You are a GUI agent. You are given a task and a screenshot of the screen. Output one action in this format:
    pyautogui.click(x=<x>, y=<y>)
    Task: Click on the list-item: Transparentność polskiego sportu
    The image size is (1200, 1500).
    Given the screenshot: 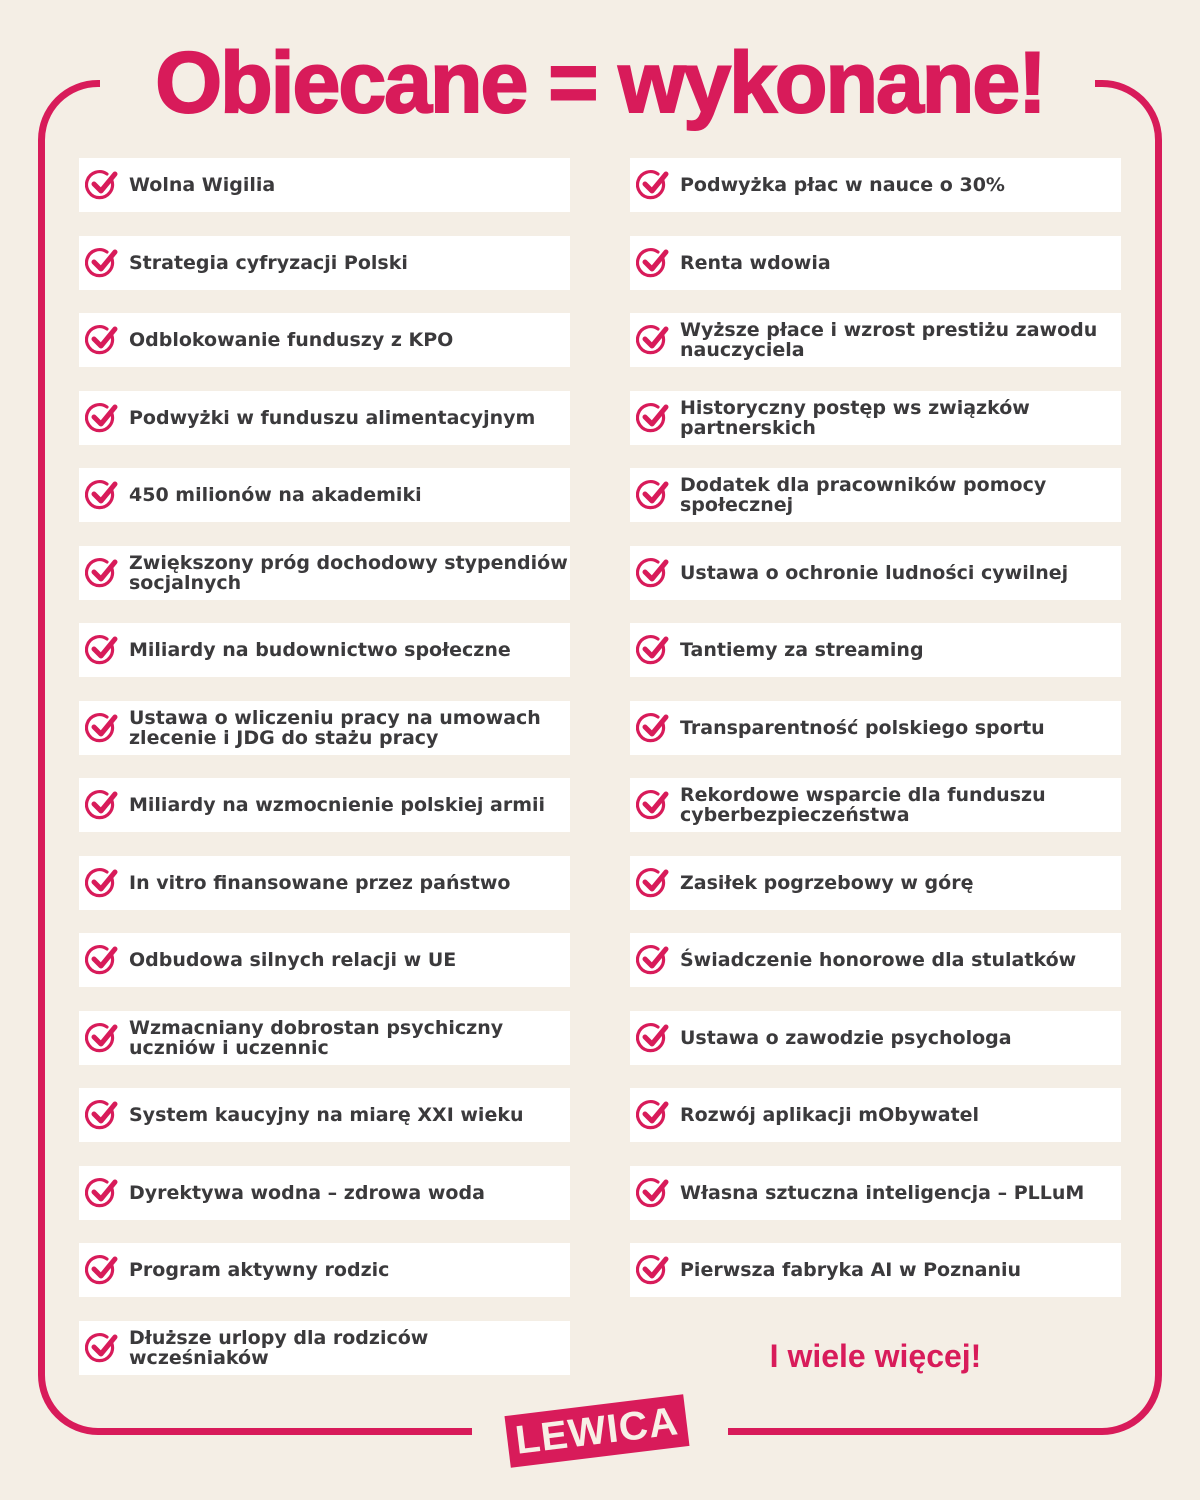 What is the action you would take?
    pyautogui.click(x=875, y=727)
    